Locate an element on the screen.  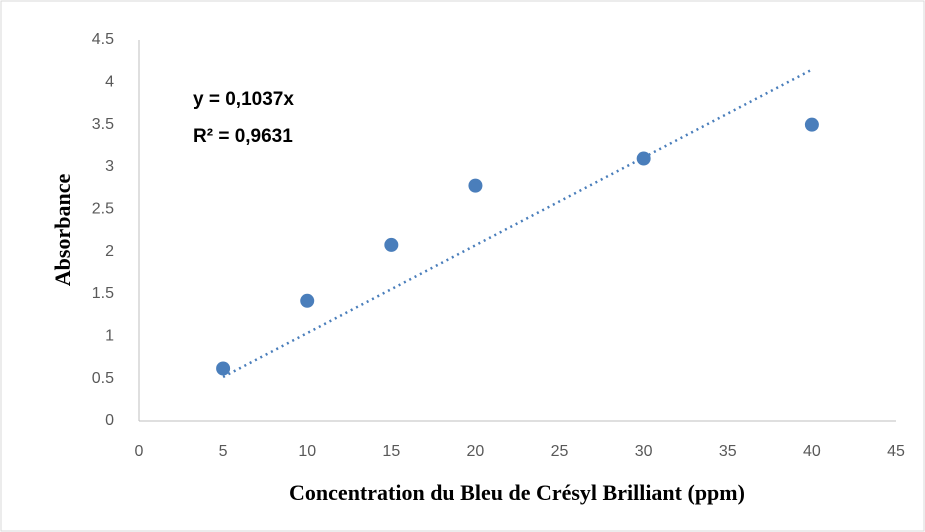
x-tick-label: 40 is located at coordinates (812, 451).